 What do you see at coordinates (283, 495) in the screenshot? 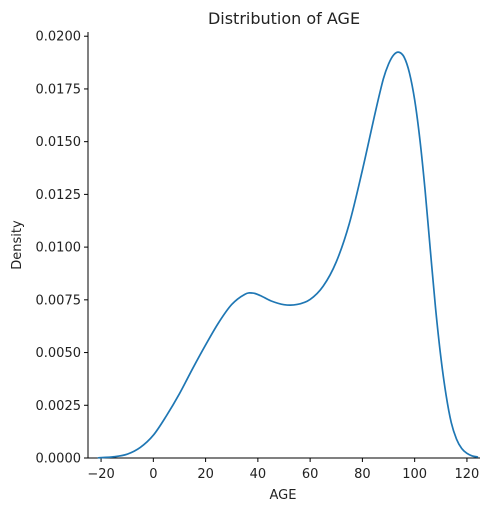
I see `x-axis-title: AGE` at bounding box center [283, 495].